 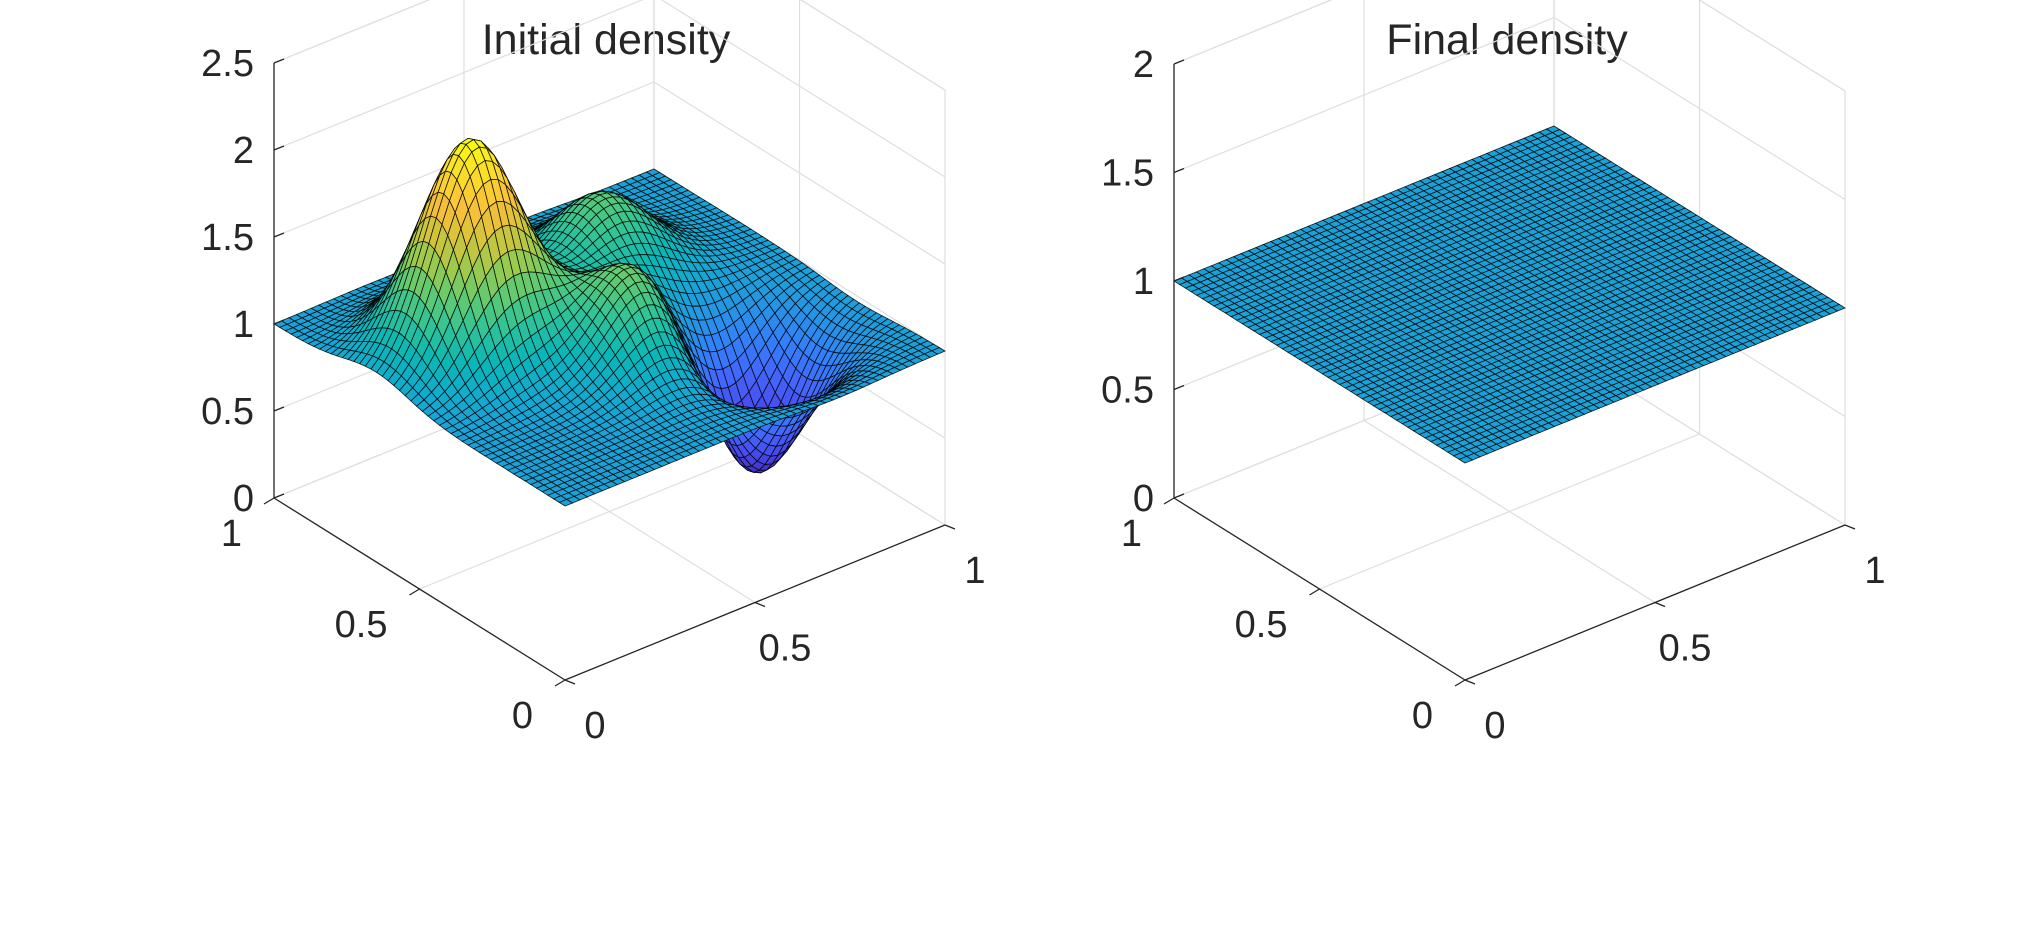 I want to click on y-tick-label: 0.5, so click(x=361, y=625).